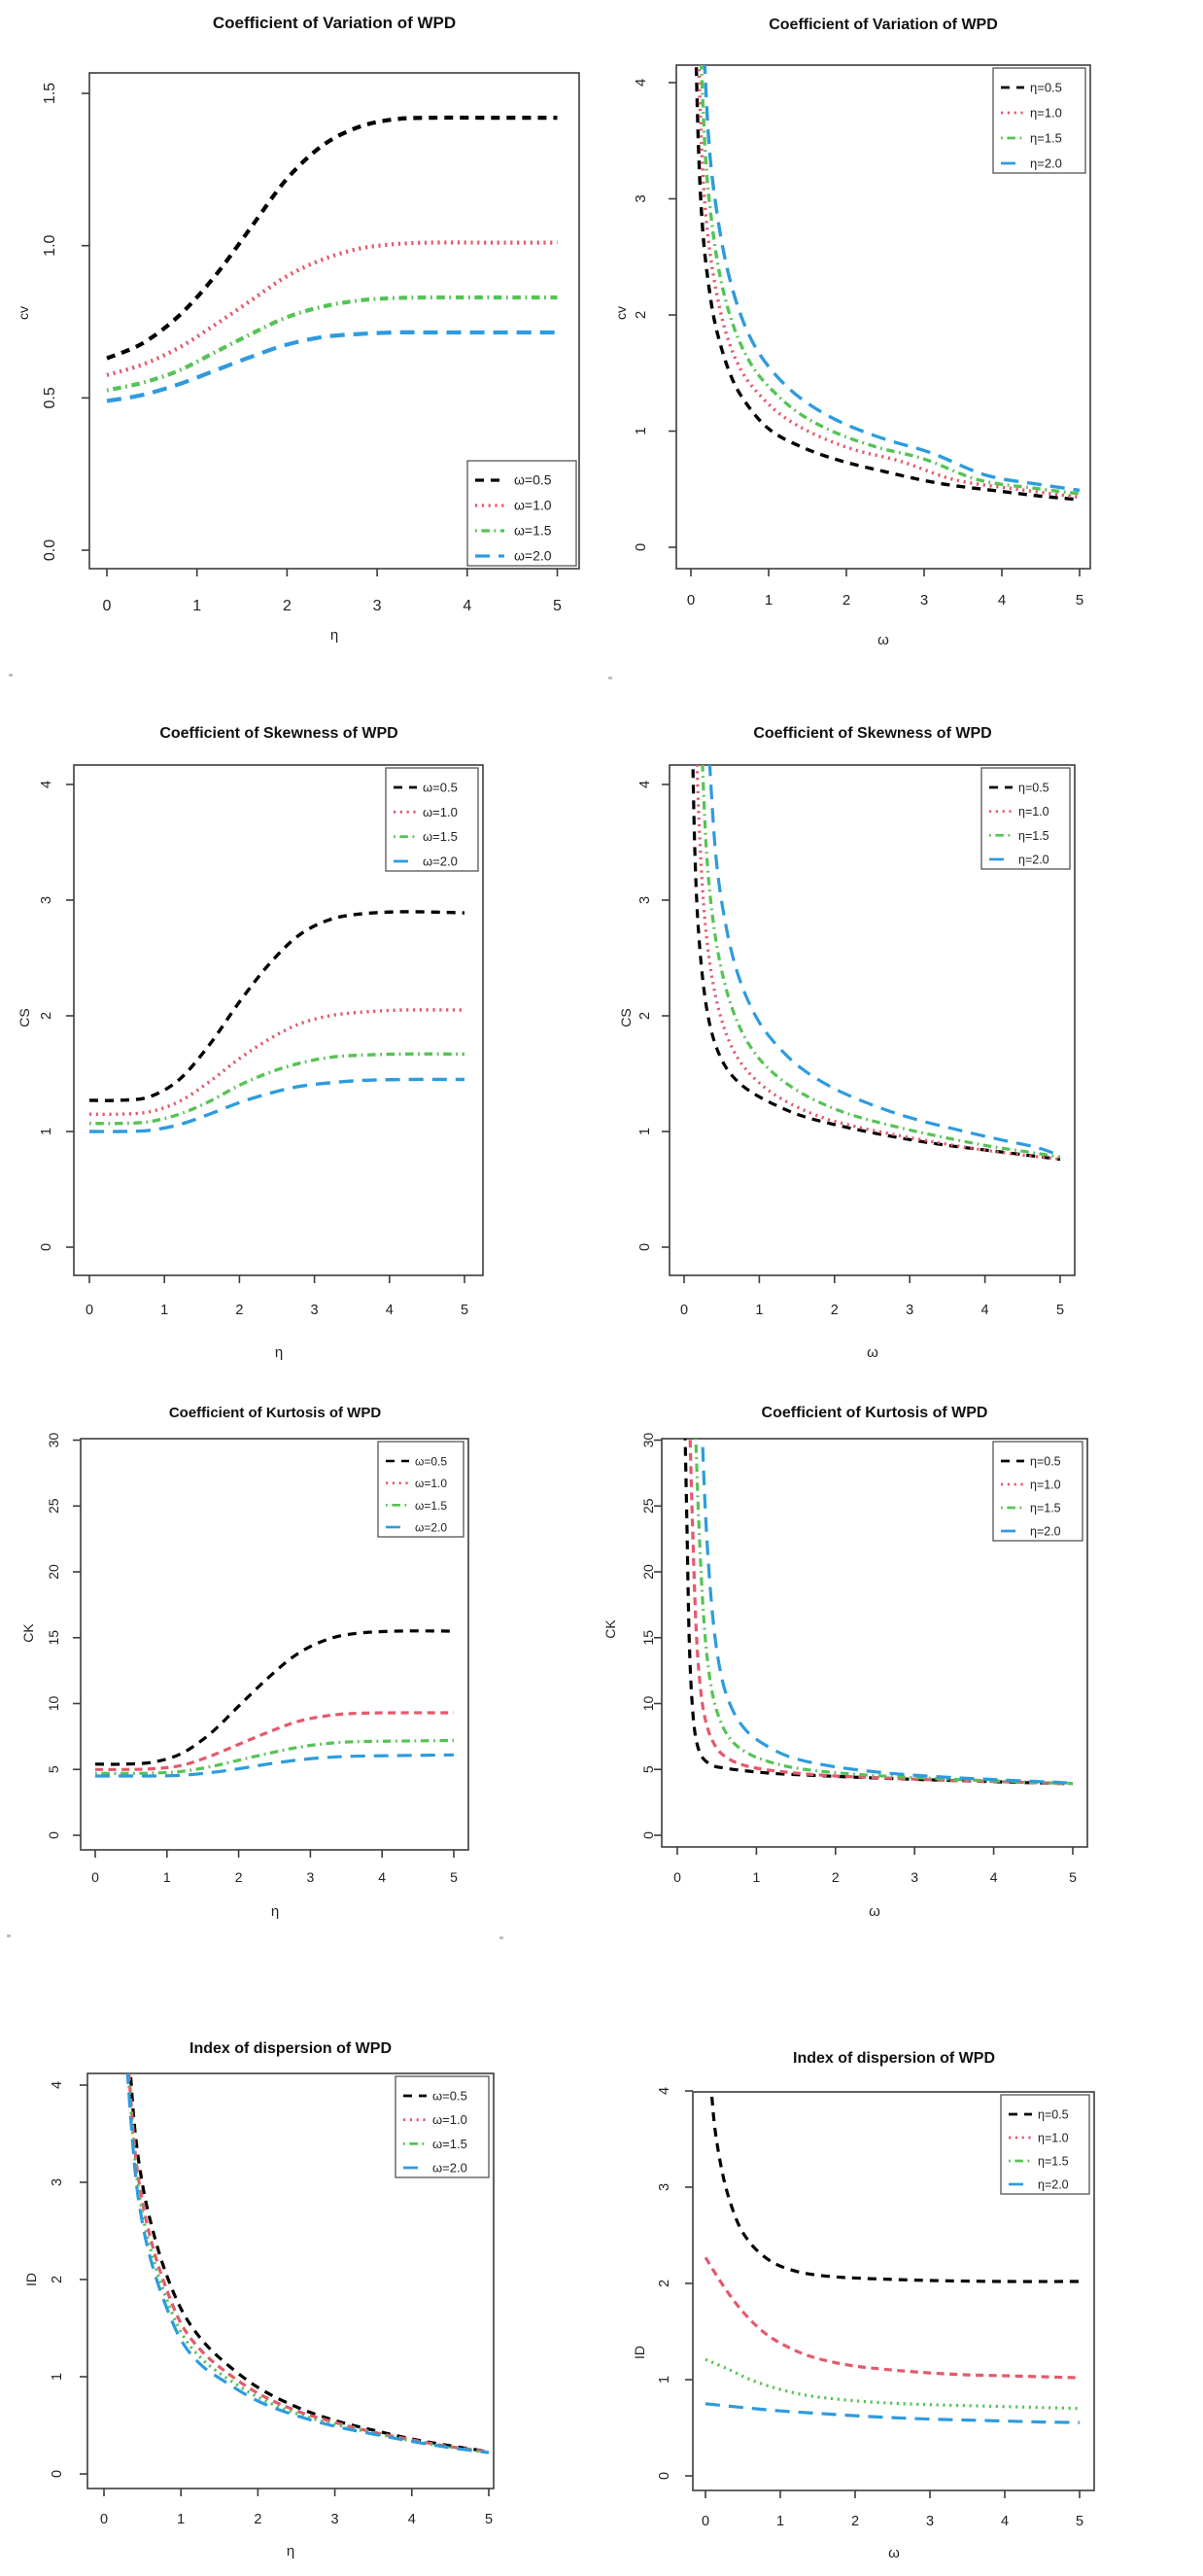 This screenshot has height=2576, width=1203. What do you see at coordinates (332, 344) in the screenshot?
I see `curve-ω=1.5` at bounding box center [332, 344].